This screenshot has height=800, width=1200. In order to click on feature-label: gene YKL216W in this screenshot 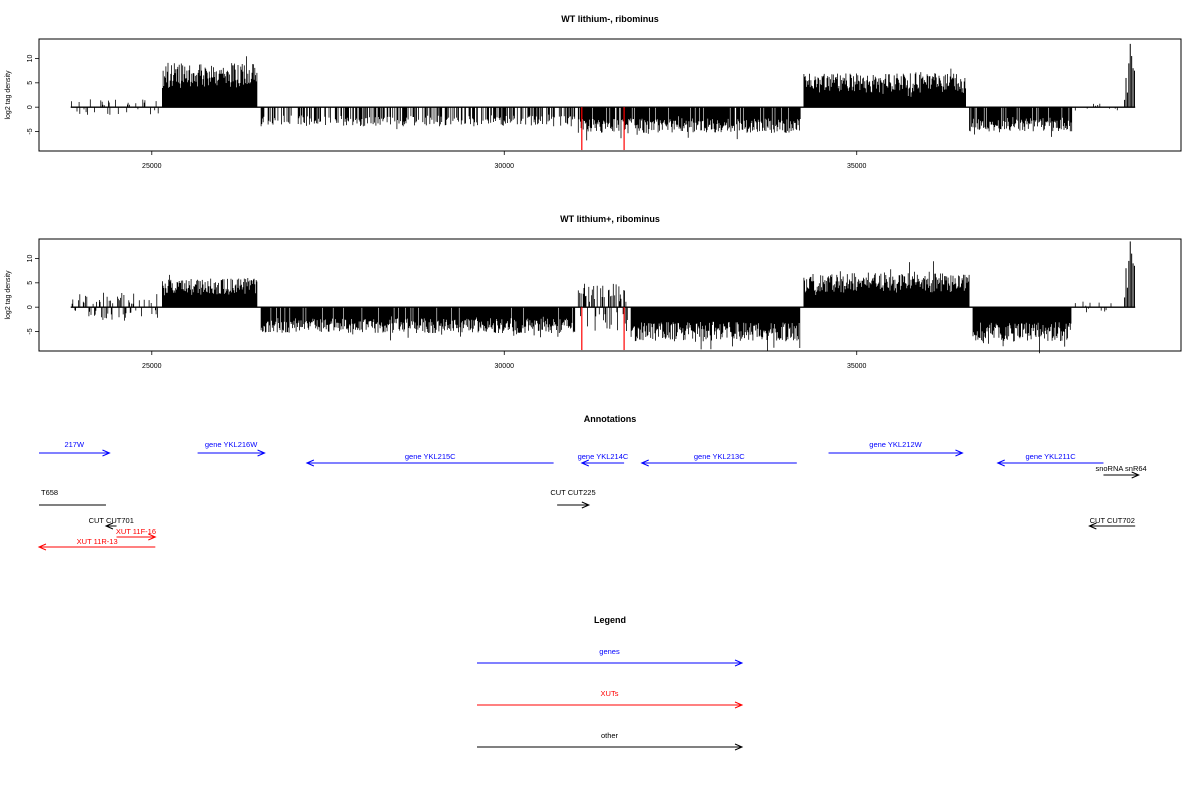, I will do `click(231, 444)`.